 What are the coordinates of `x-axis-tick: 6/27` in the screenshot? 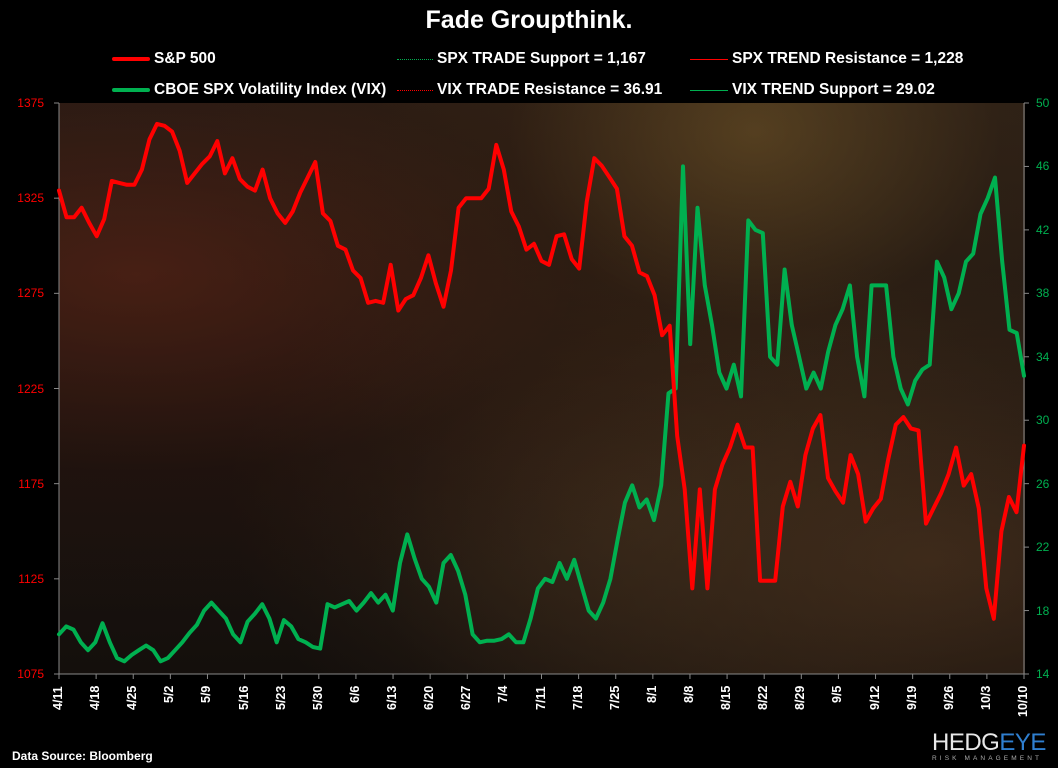 It's located at (466, 698).